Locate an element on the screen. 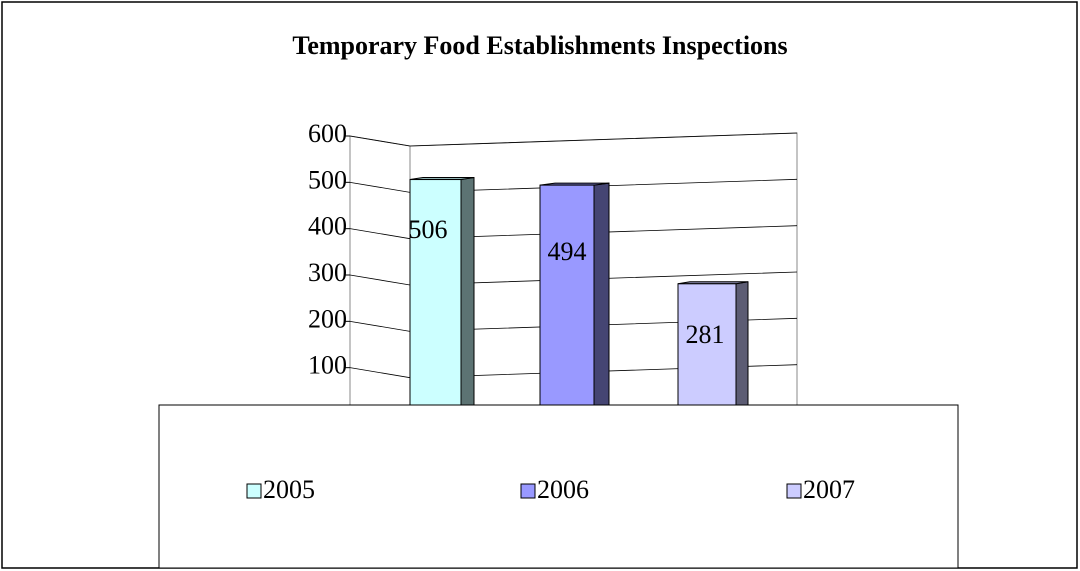  legend-label: 2005 is located at coordinates (289, 489).